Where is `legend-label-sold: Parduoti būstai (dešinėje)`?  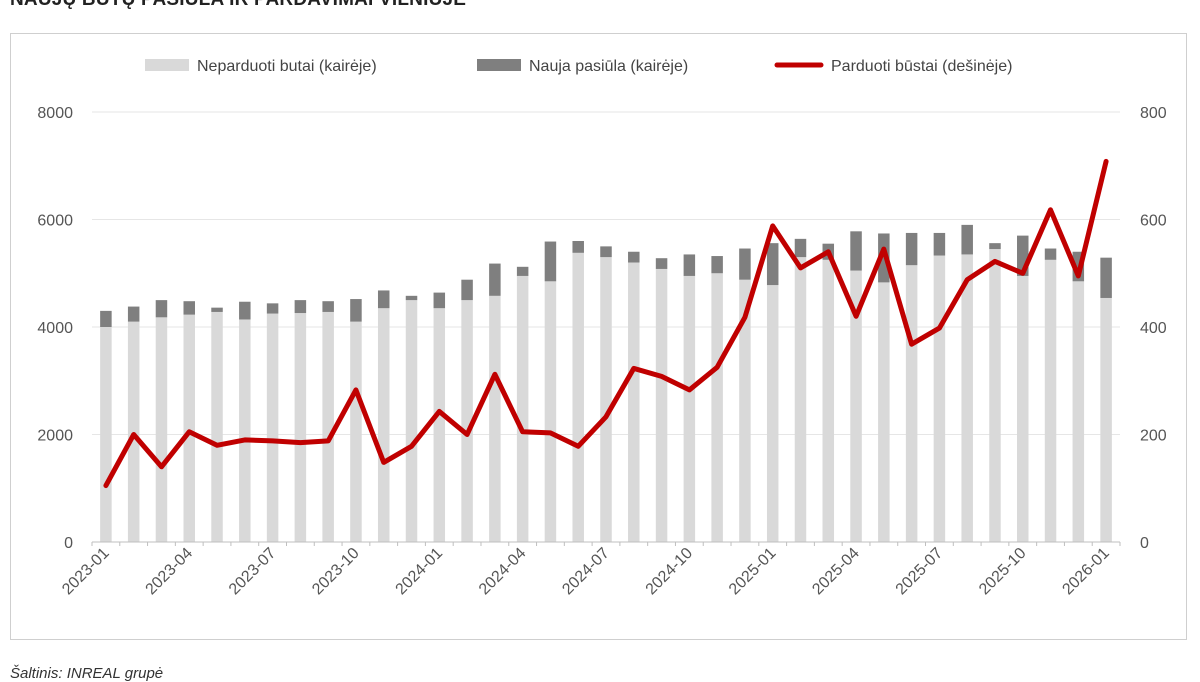 legend-label-sold: Parduoti būstai (dešinėje) is located at coordinates (921, 66).